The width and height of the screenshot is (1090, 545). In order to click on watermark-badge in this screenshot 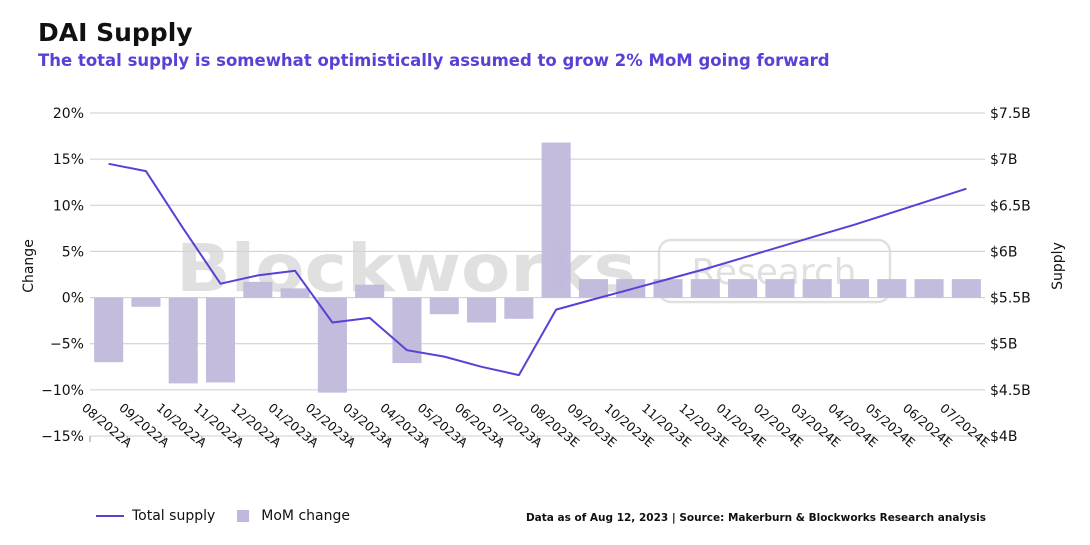, I will do `click(774, 271)`.